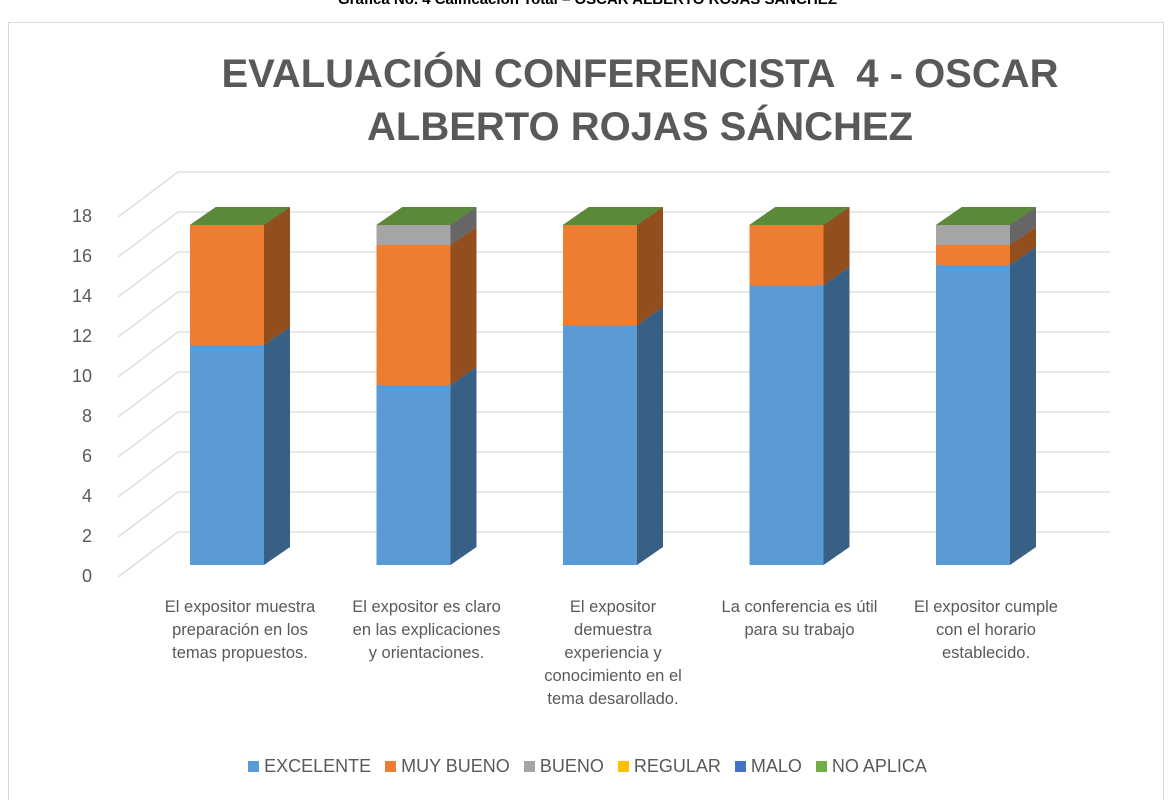 This screenshot has width=1175, height=800. What do you see at coordinates (776, 766) in the screenshot?
I see `legend-label: MALO` at bounding box center [776, 766].